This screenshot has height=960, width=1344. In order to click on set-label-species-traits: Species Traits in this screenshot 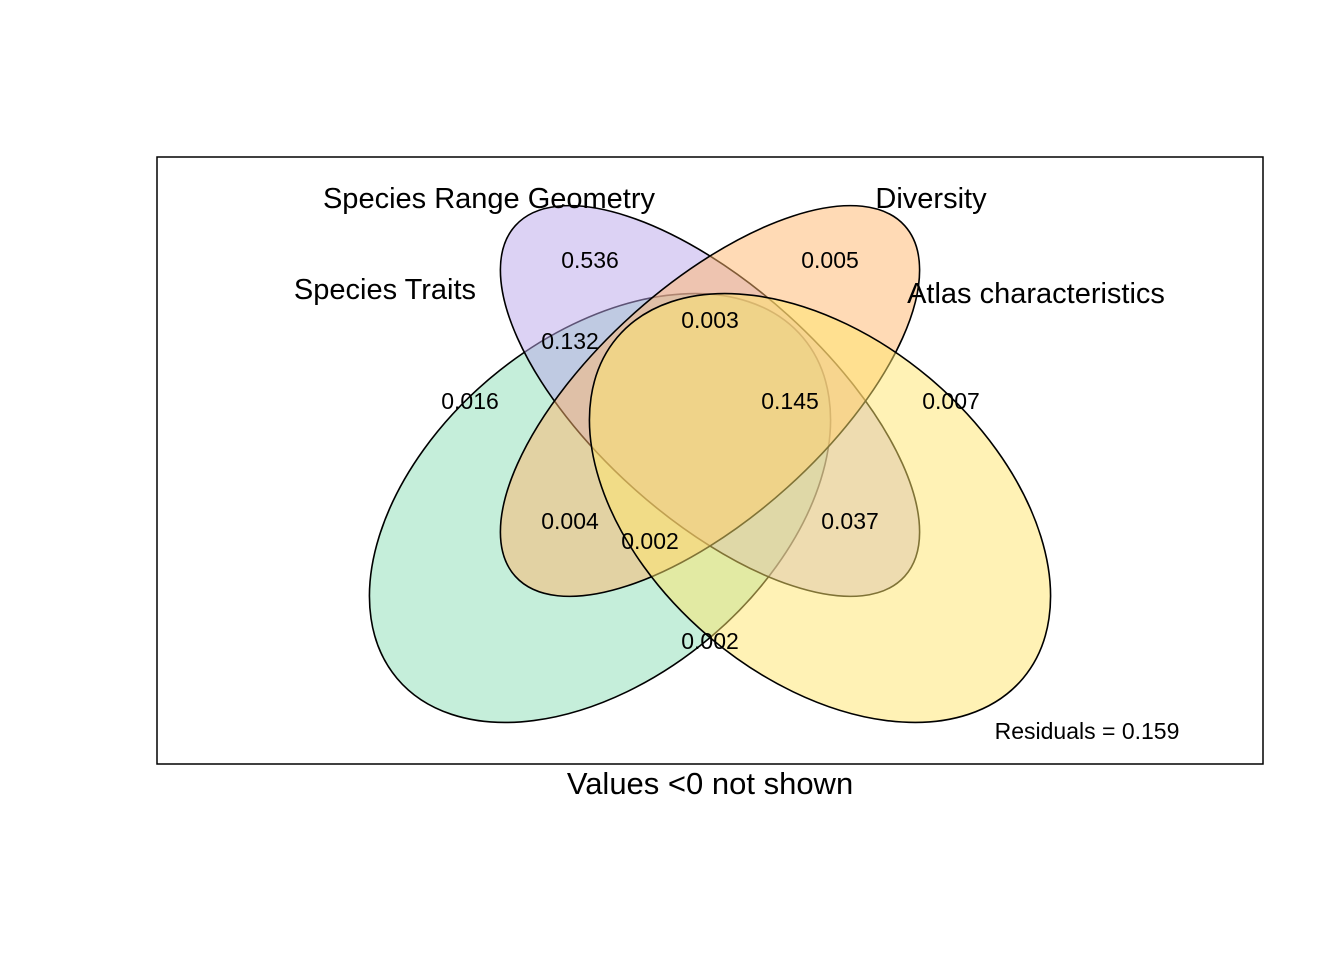, I will do `click(385, 290)`.